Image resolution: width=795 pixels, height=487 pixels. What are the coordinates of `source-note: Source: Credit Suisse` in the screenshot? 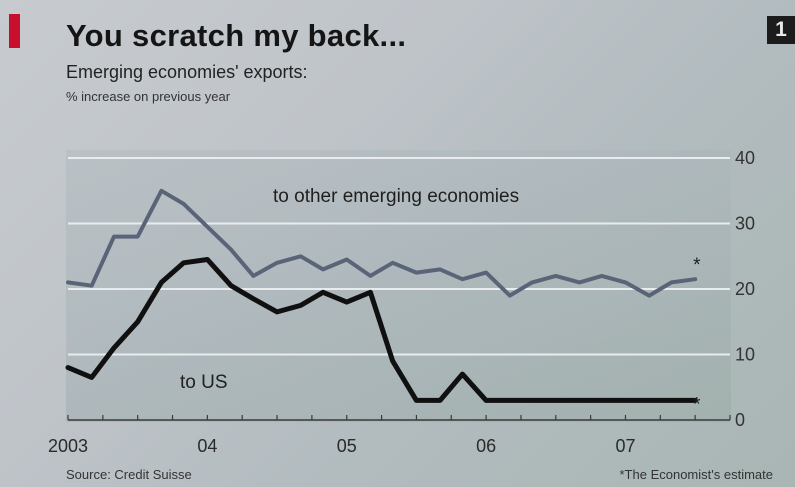 It's located at (129, 474).